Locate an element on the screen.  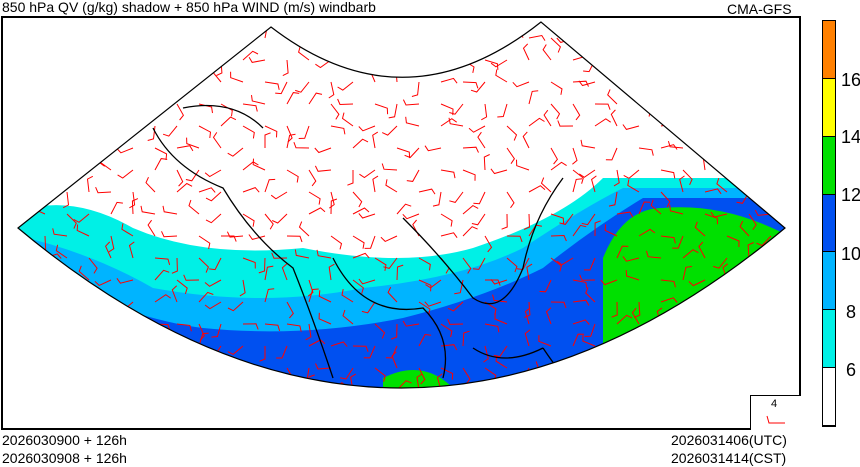
reference-speed: 4 is located at coordinates (774, 404).